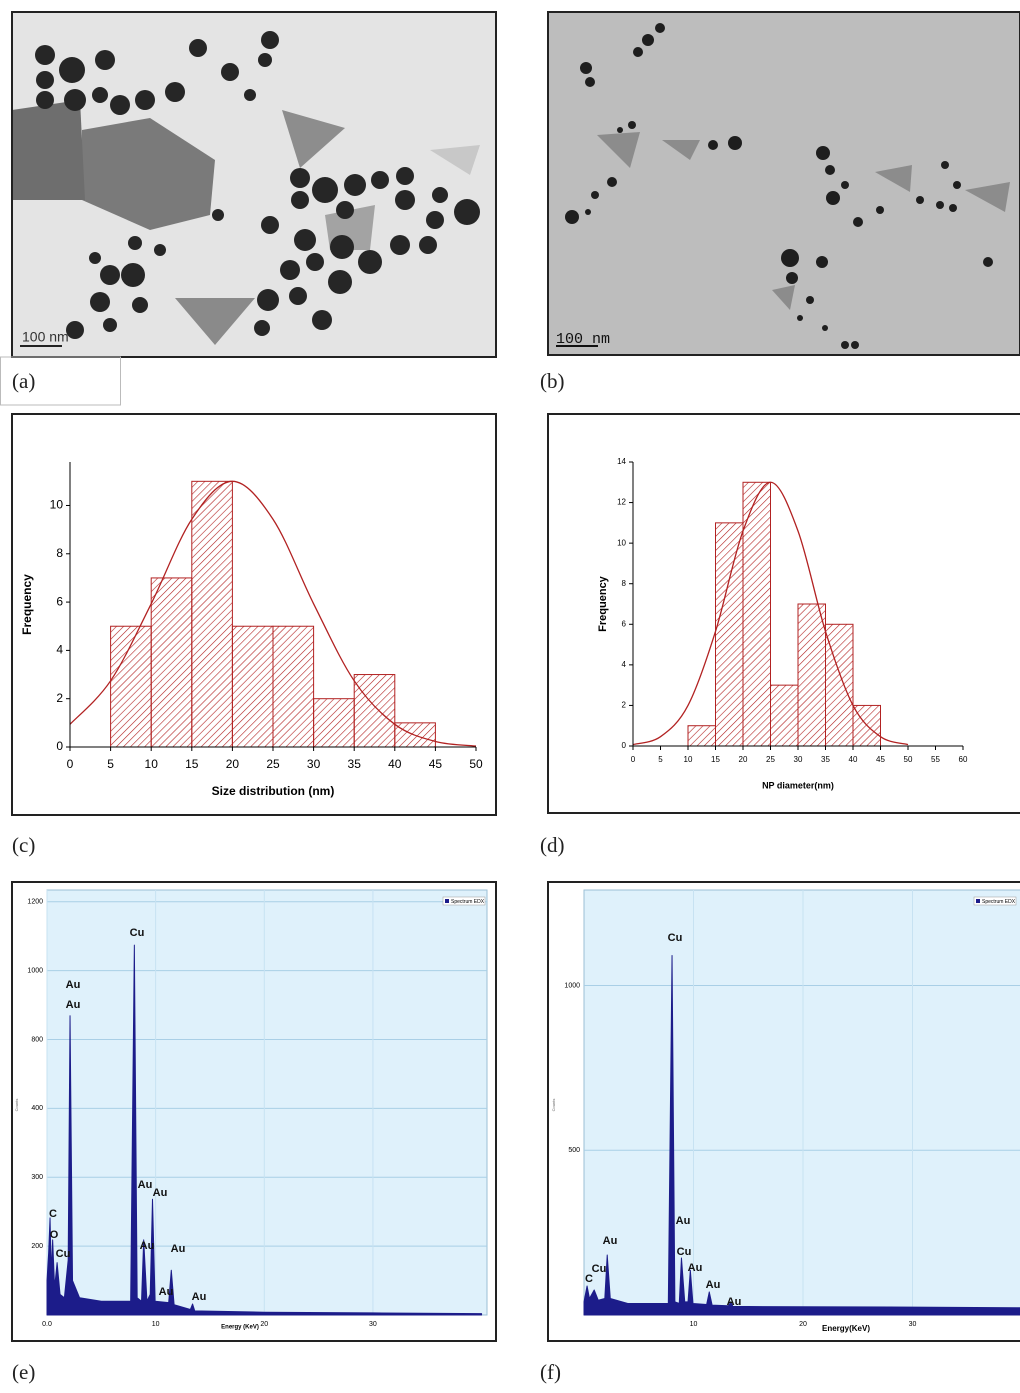  I want to click on panel-label: (a), so click(23, 381).